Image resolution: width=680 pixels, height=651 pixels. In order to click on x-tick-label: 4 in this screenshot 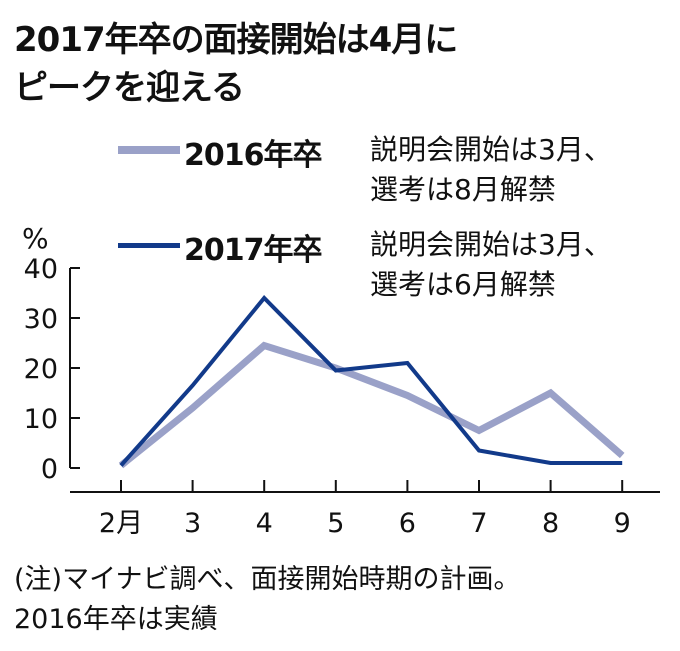, I will do `click(264, 523)`.